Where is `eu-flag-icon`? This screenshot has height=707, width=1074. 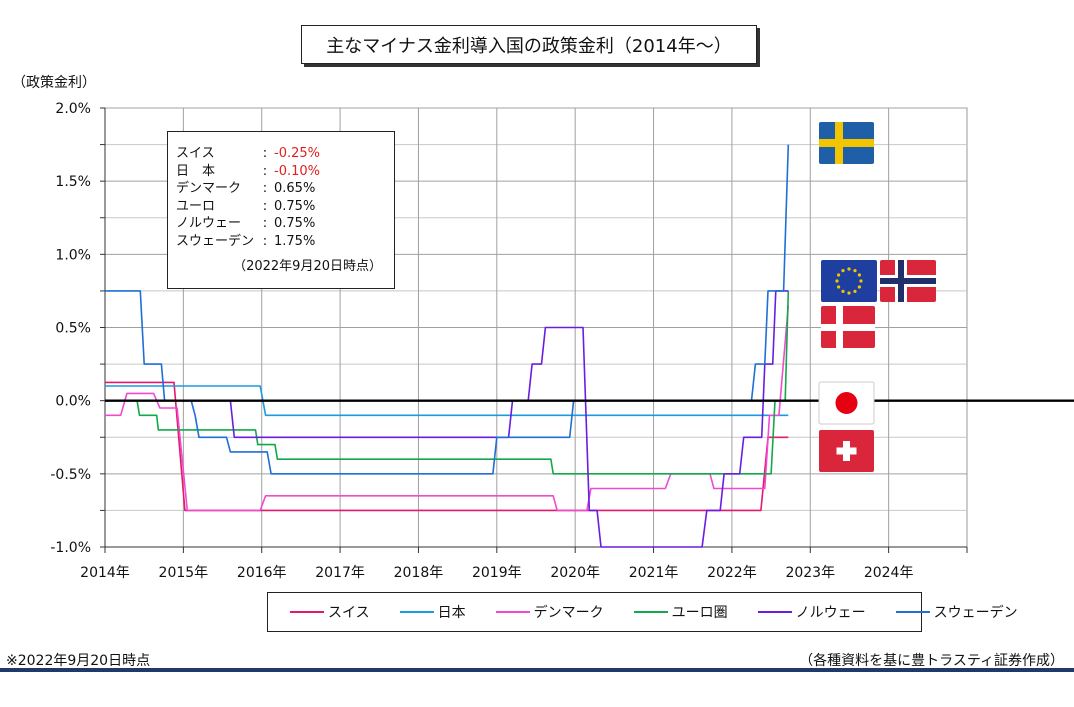 eu-flag-icon is located at coordinates (849, 281).